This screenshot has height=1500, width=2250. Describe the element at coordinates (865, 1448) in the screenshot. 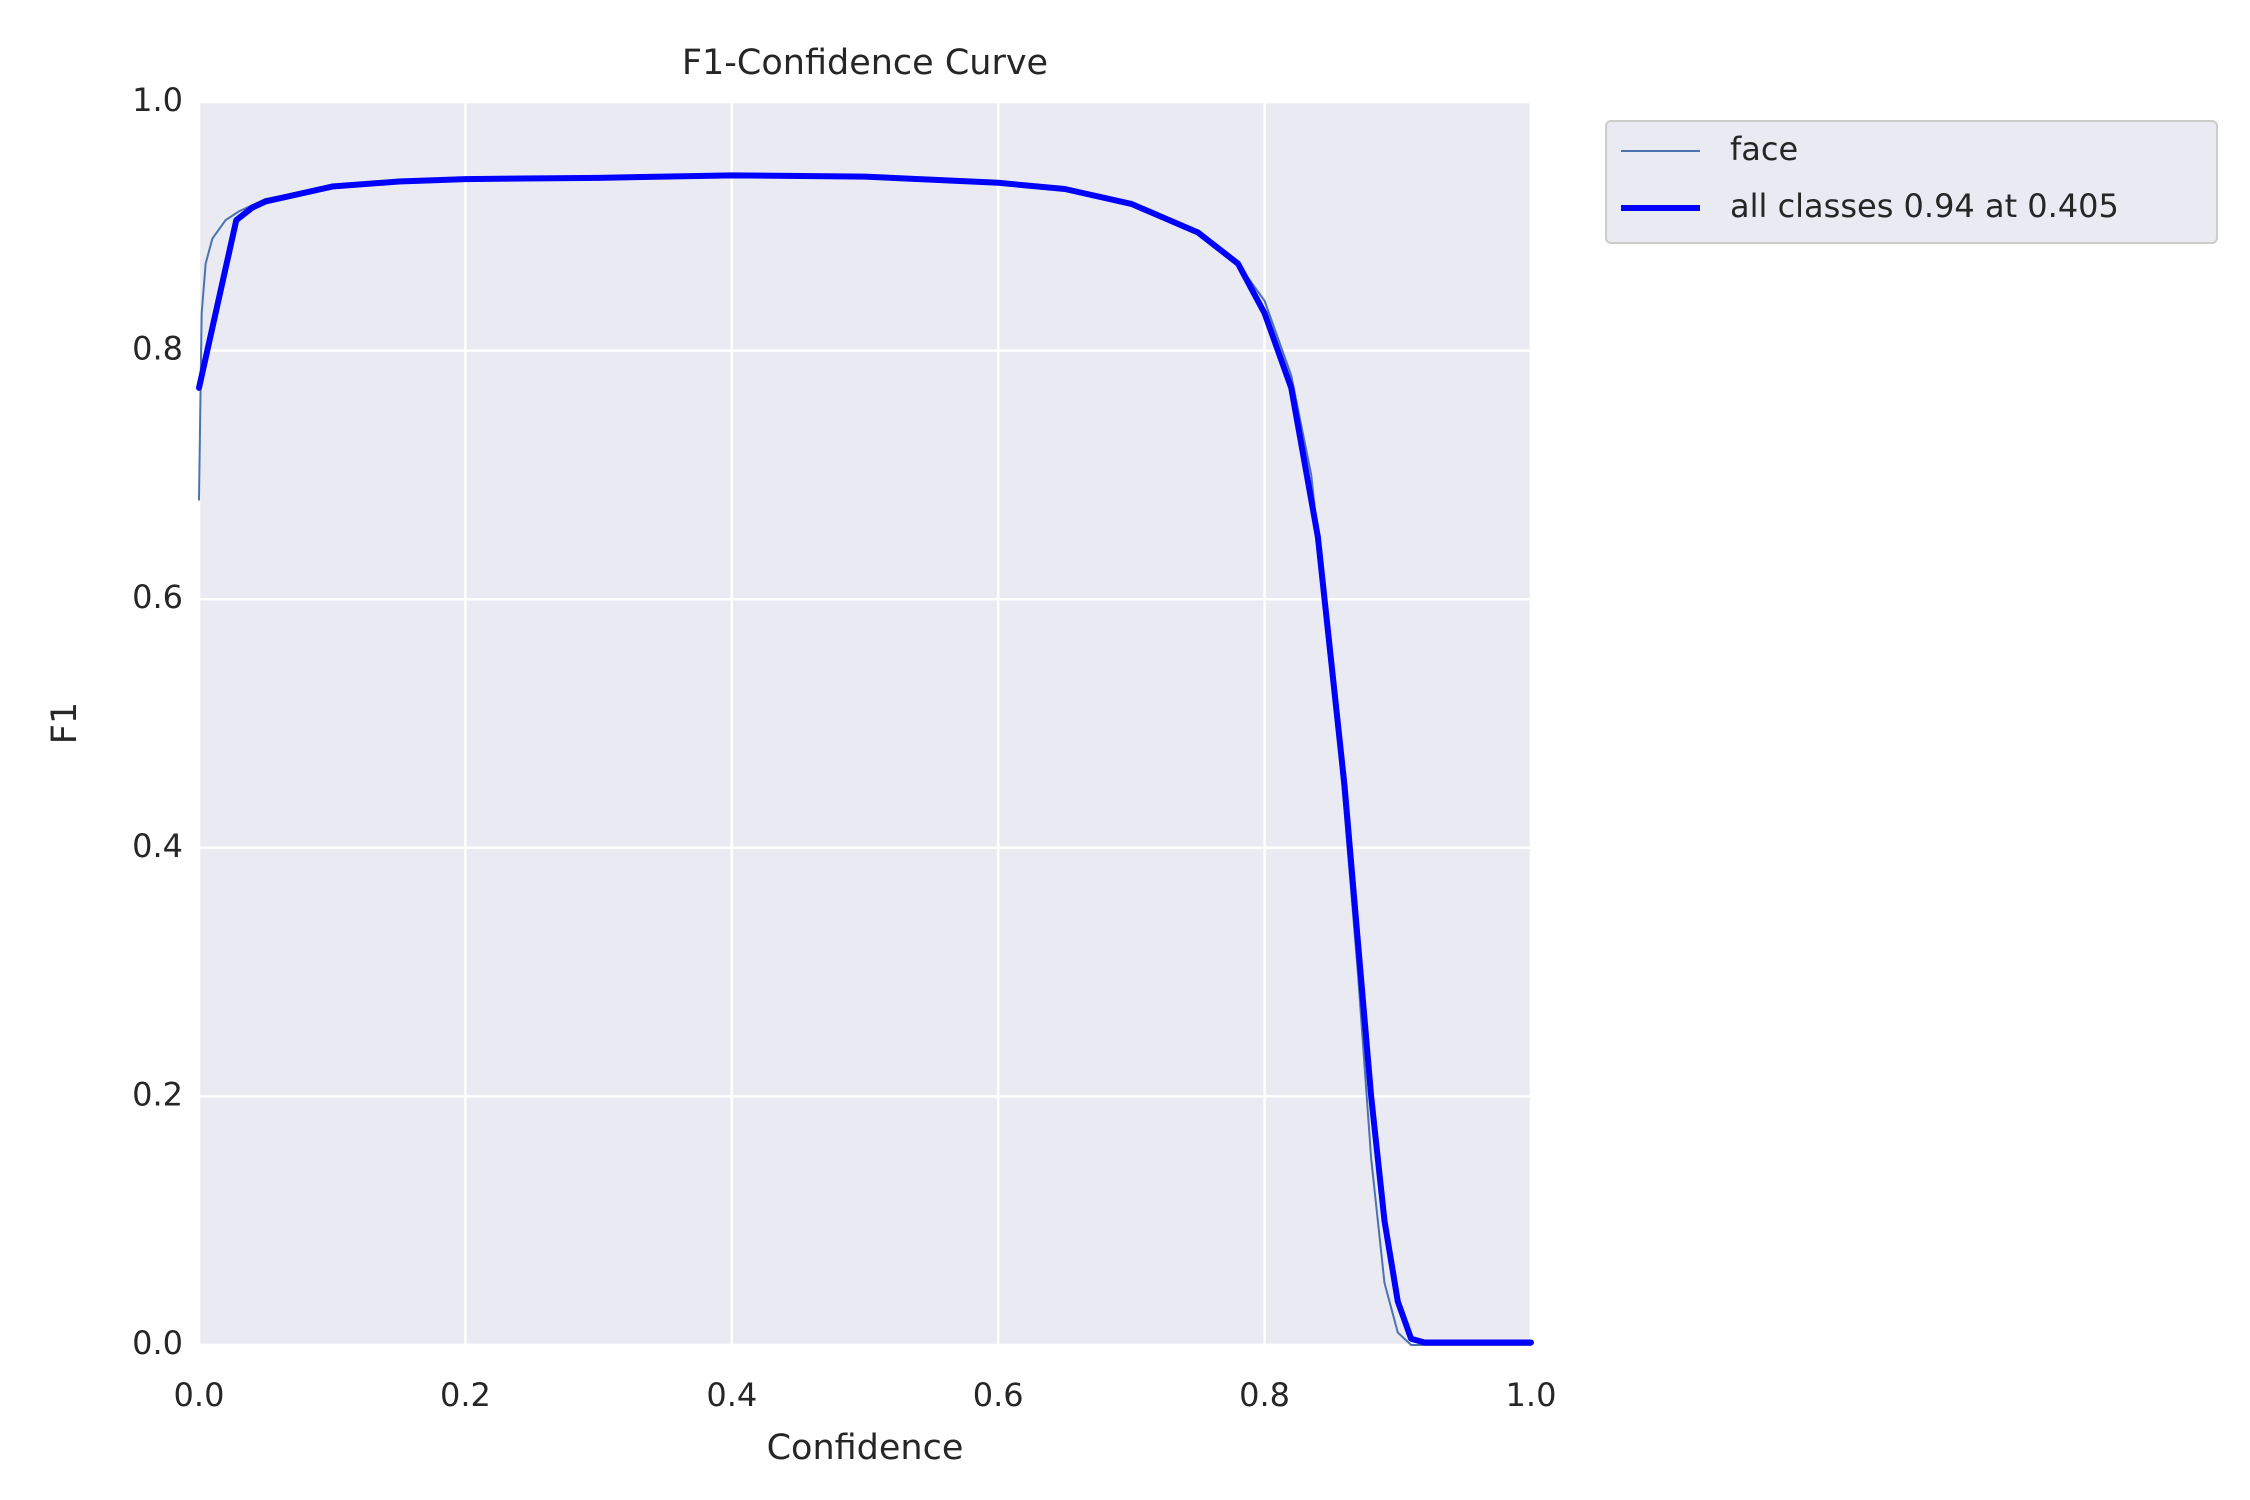

I see `x-axis-label: Confidence` at that location.